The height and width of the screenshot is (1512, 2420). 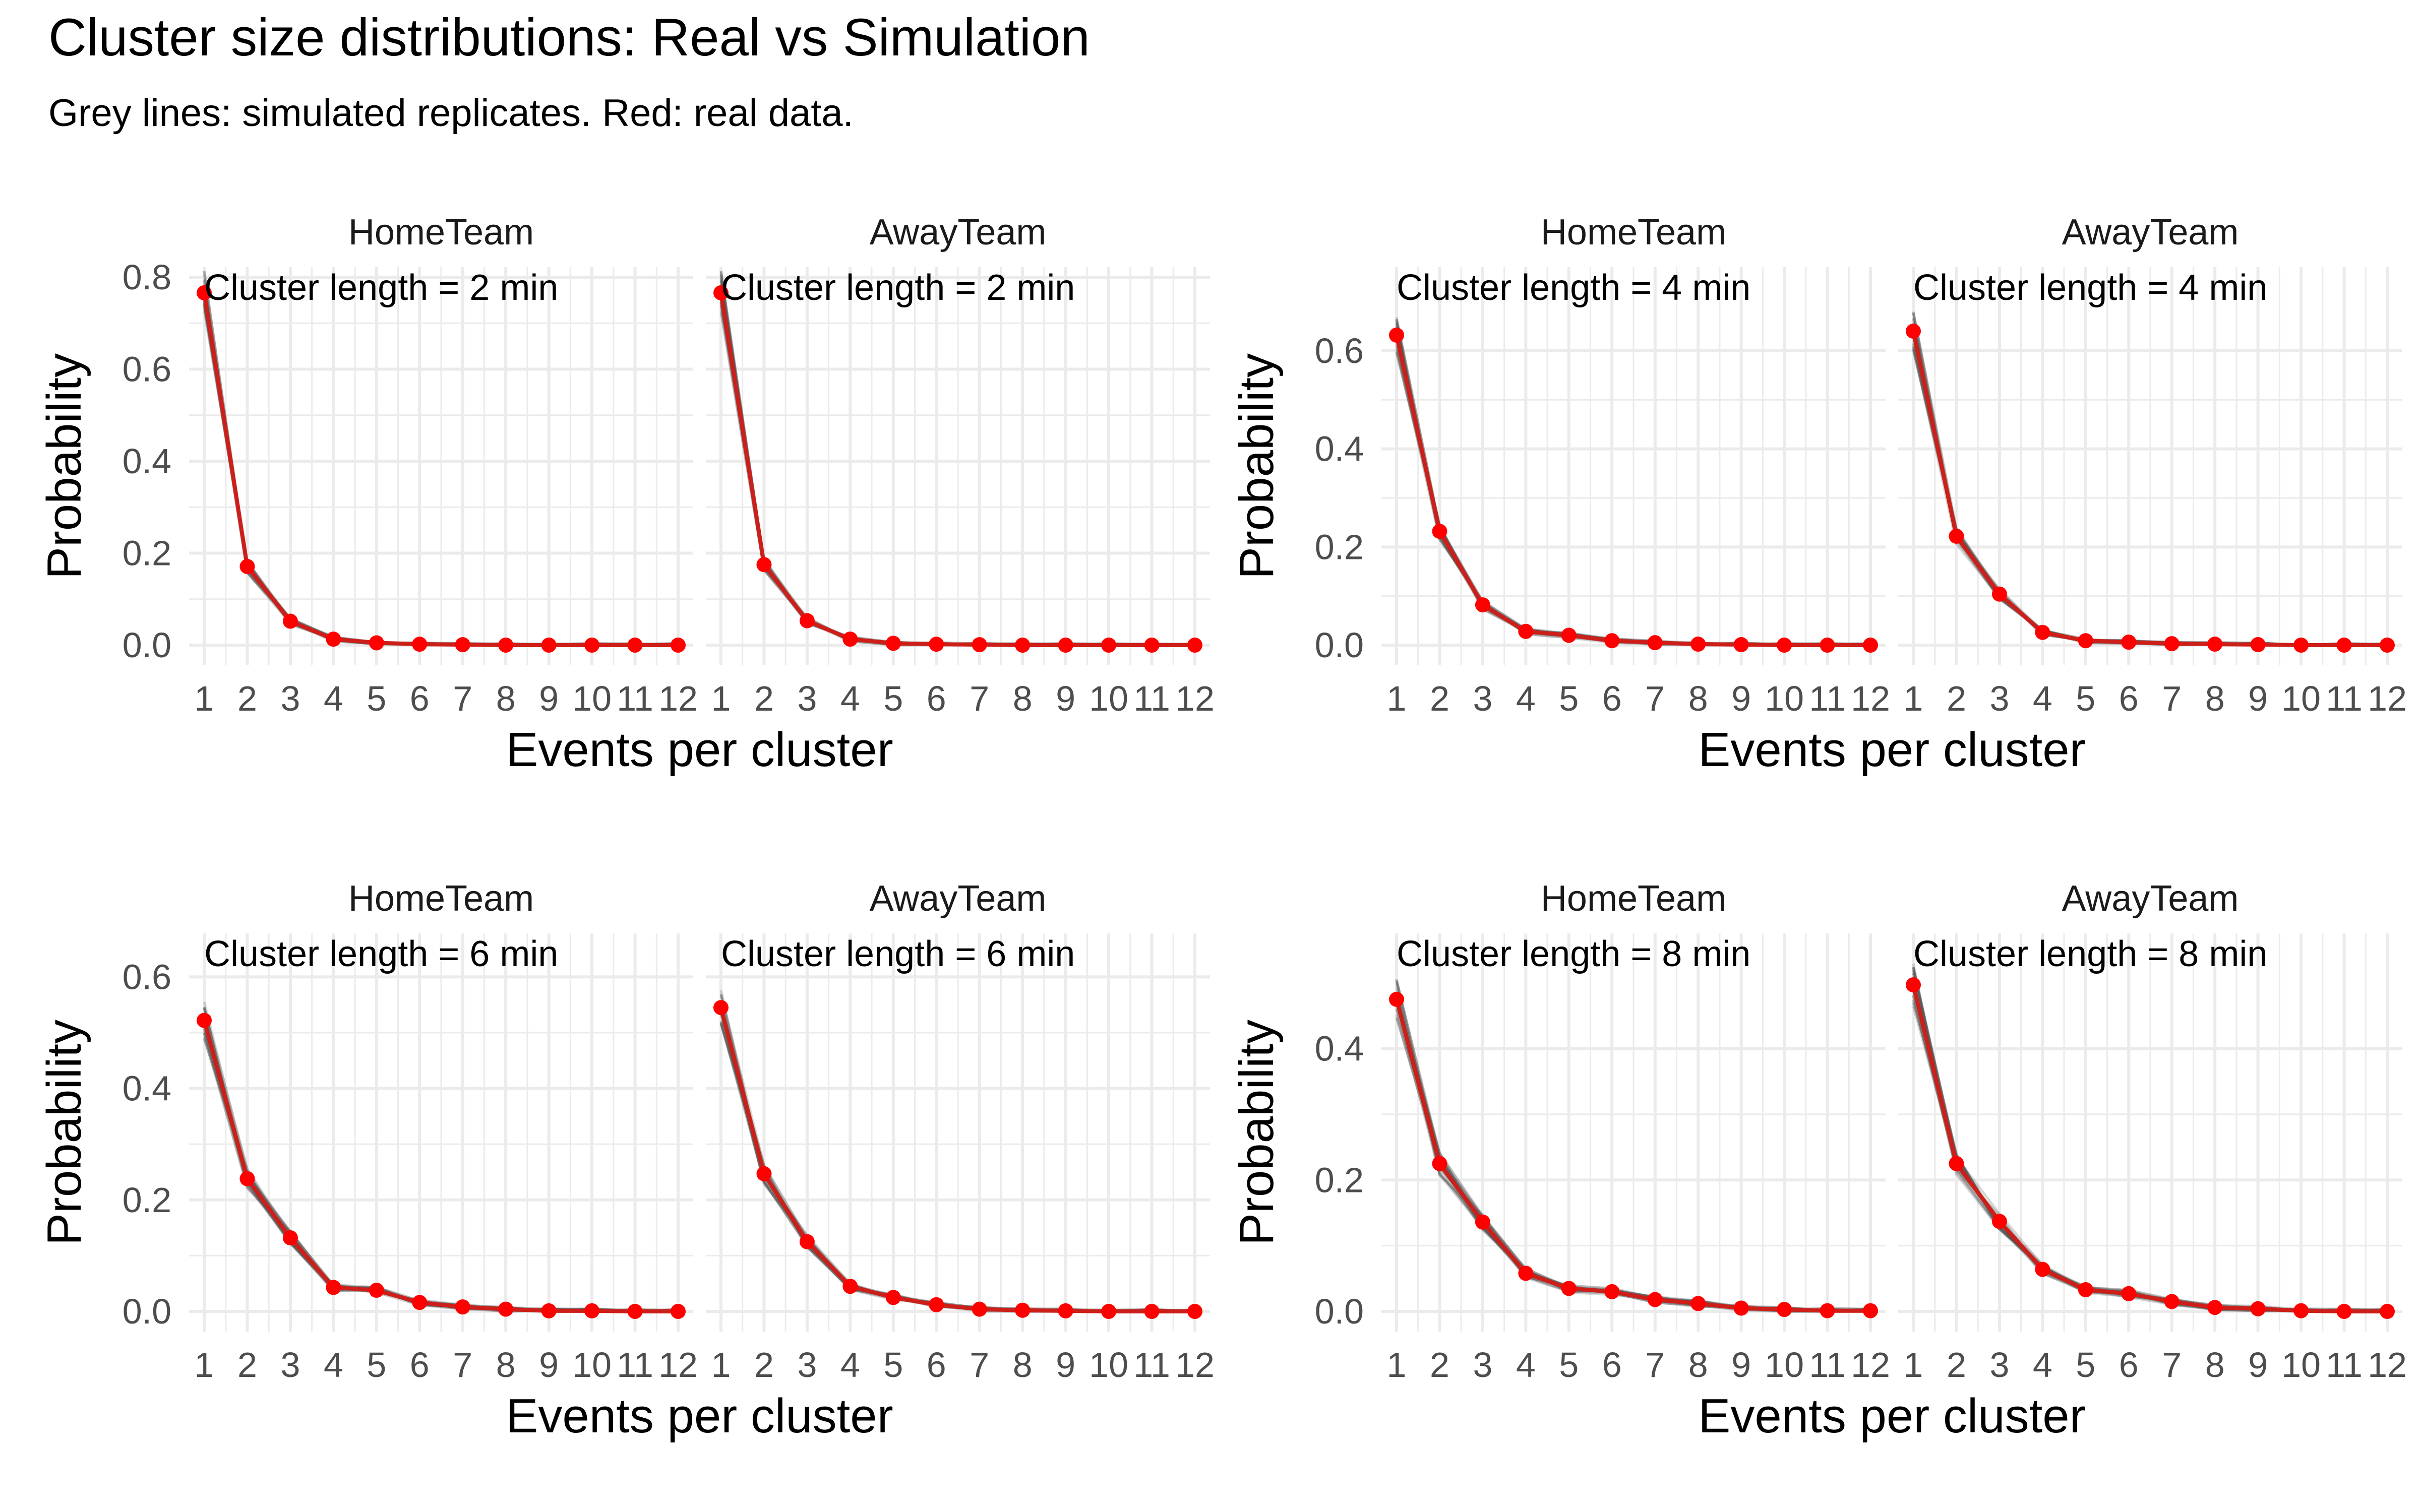 I want to click on y-tick-label: 0.2, so click(x=147, y=1200).